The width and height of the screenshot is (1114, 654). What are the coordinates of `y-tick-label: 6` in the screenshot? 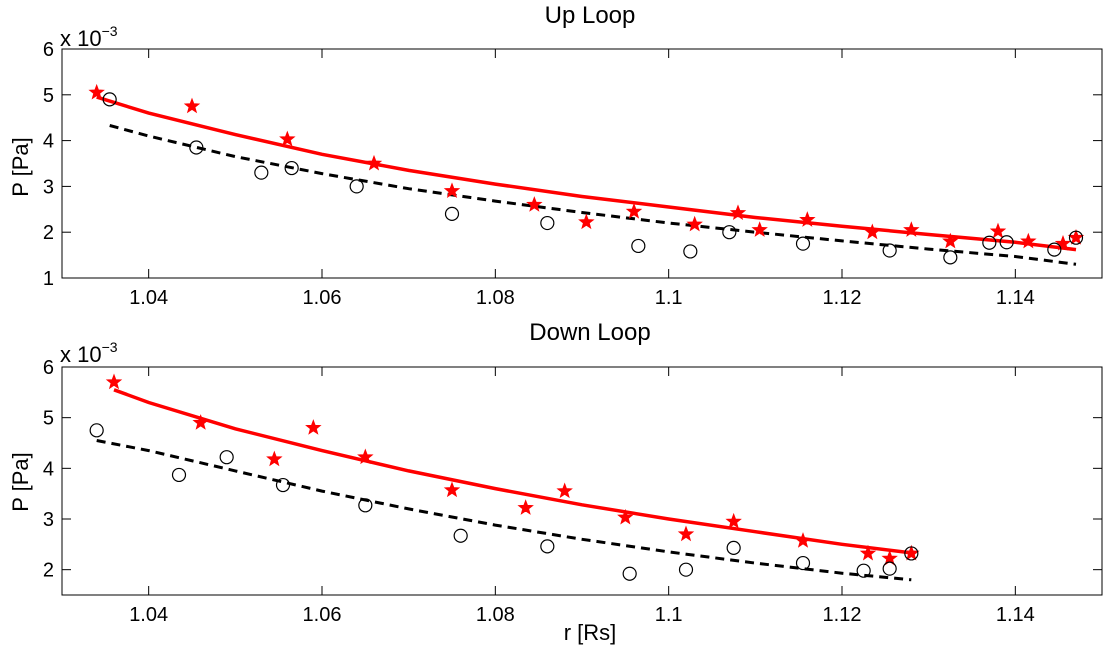 It's located at (48, 368).